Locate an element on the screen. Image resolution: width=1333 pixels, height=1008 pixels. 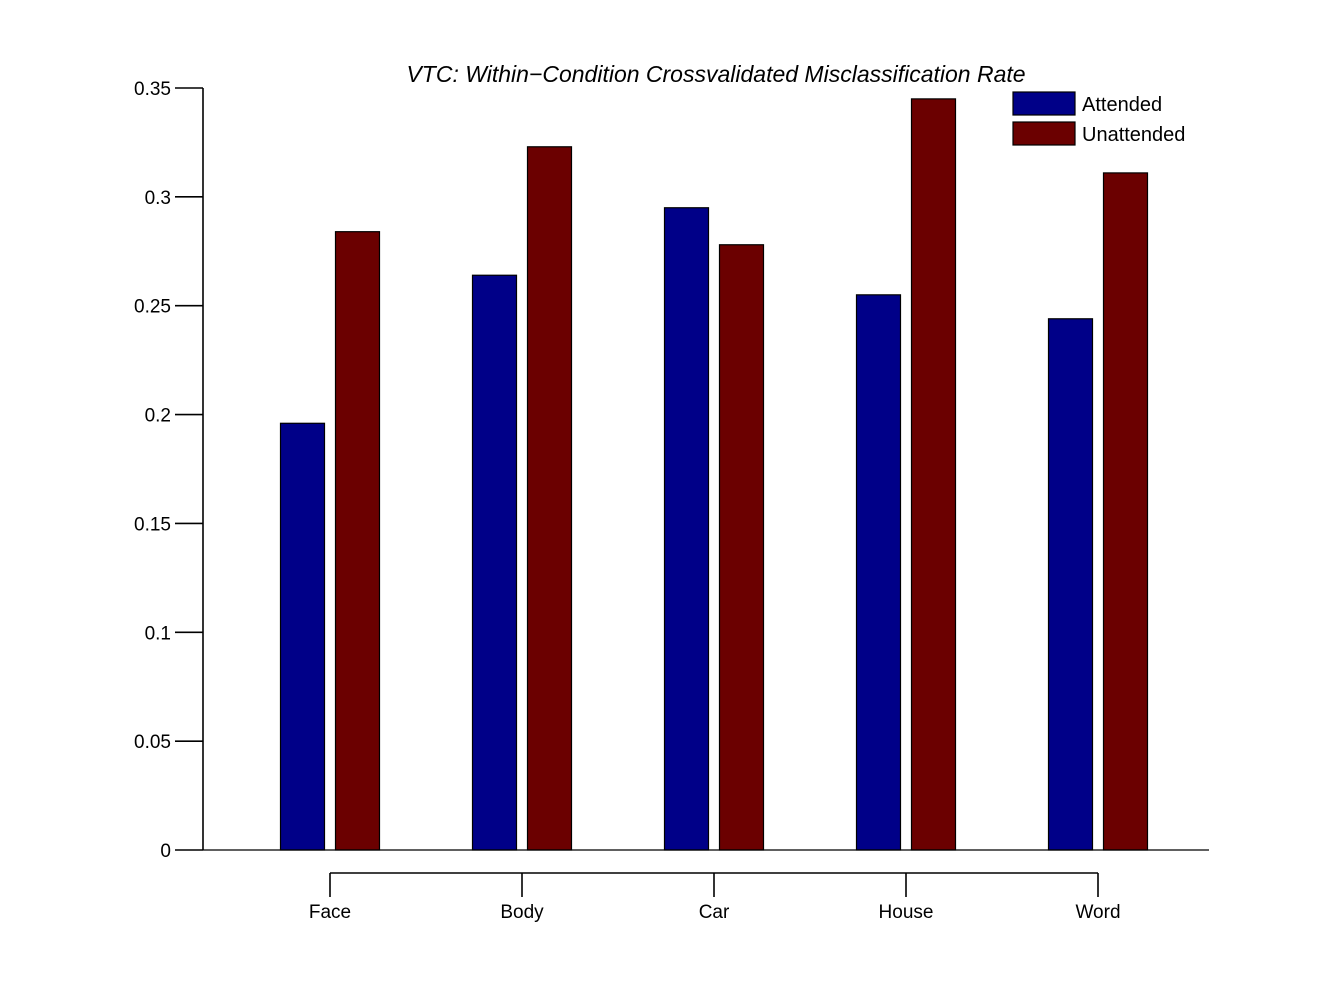
y-tick-label: 0.3 is located at coordinates (158, 198).